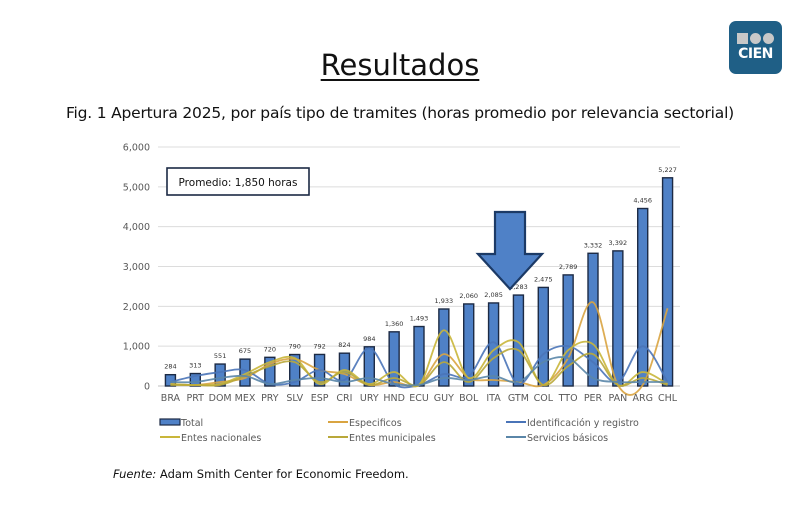 Image resolution: width=800 pixels, height=518 pixels. I want to click on svg-text: 2,789, so click(568, 267).